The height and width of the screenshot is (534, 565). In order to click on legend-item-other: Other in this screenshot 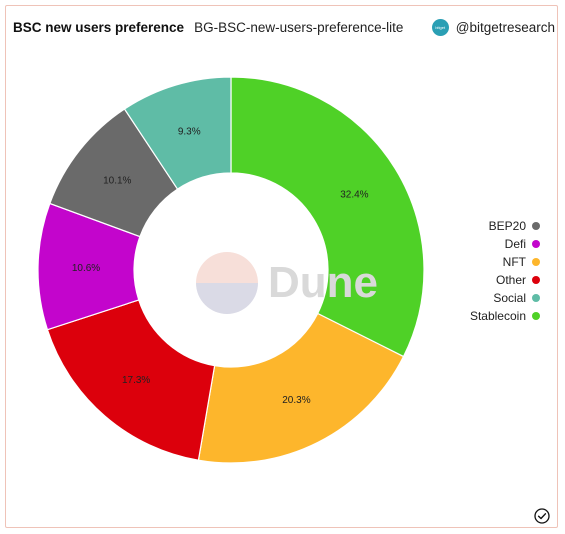, I will do `click(518, 279)`.